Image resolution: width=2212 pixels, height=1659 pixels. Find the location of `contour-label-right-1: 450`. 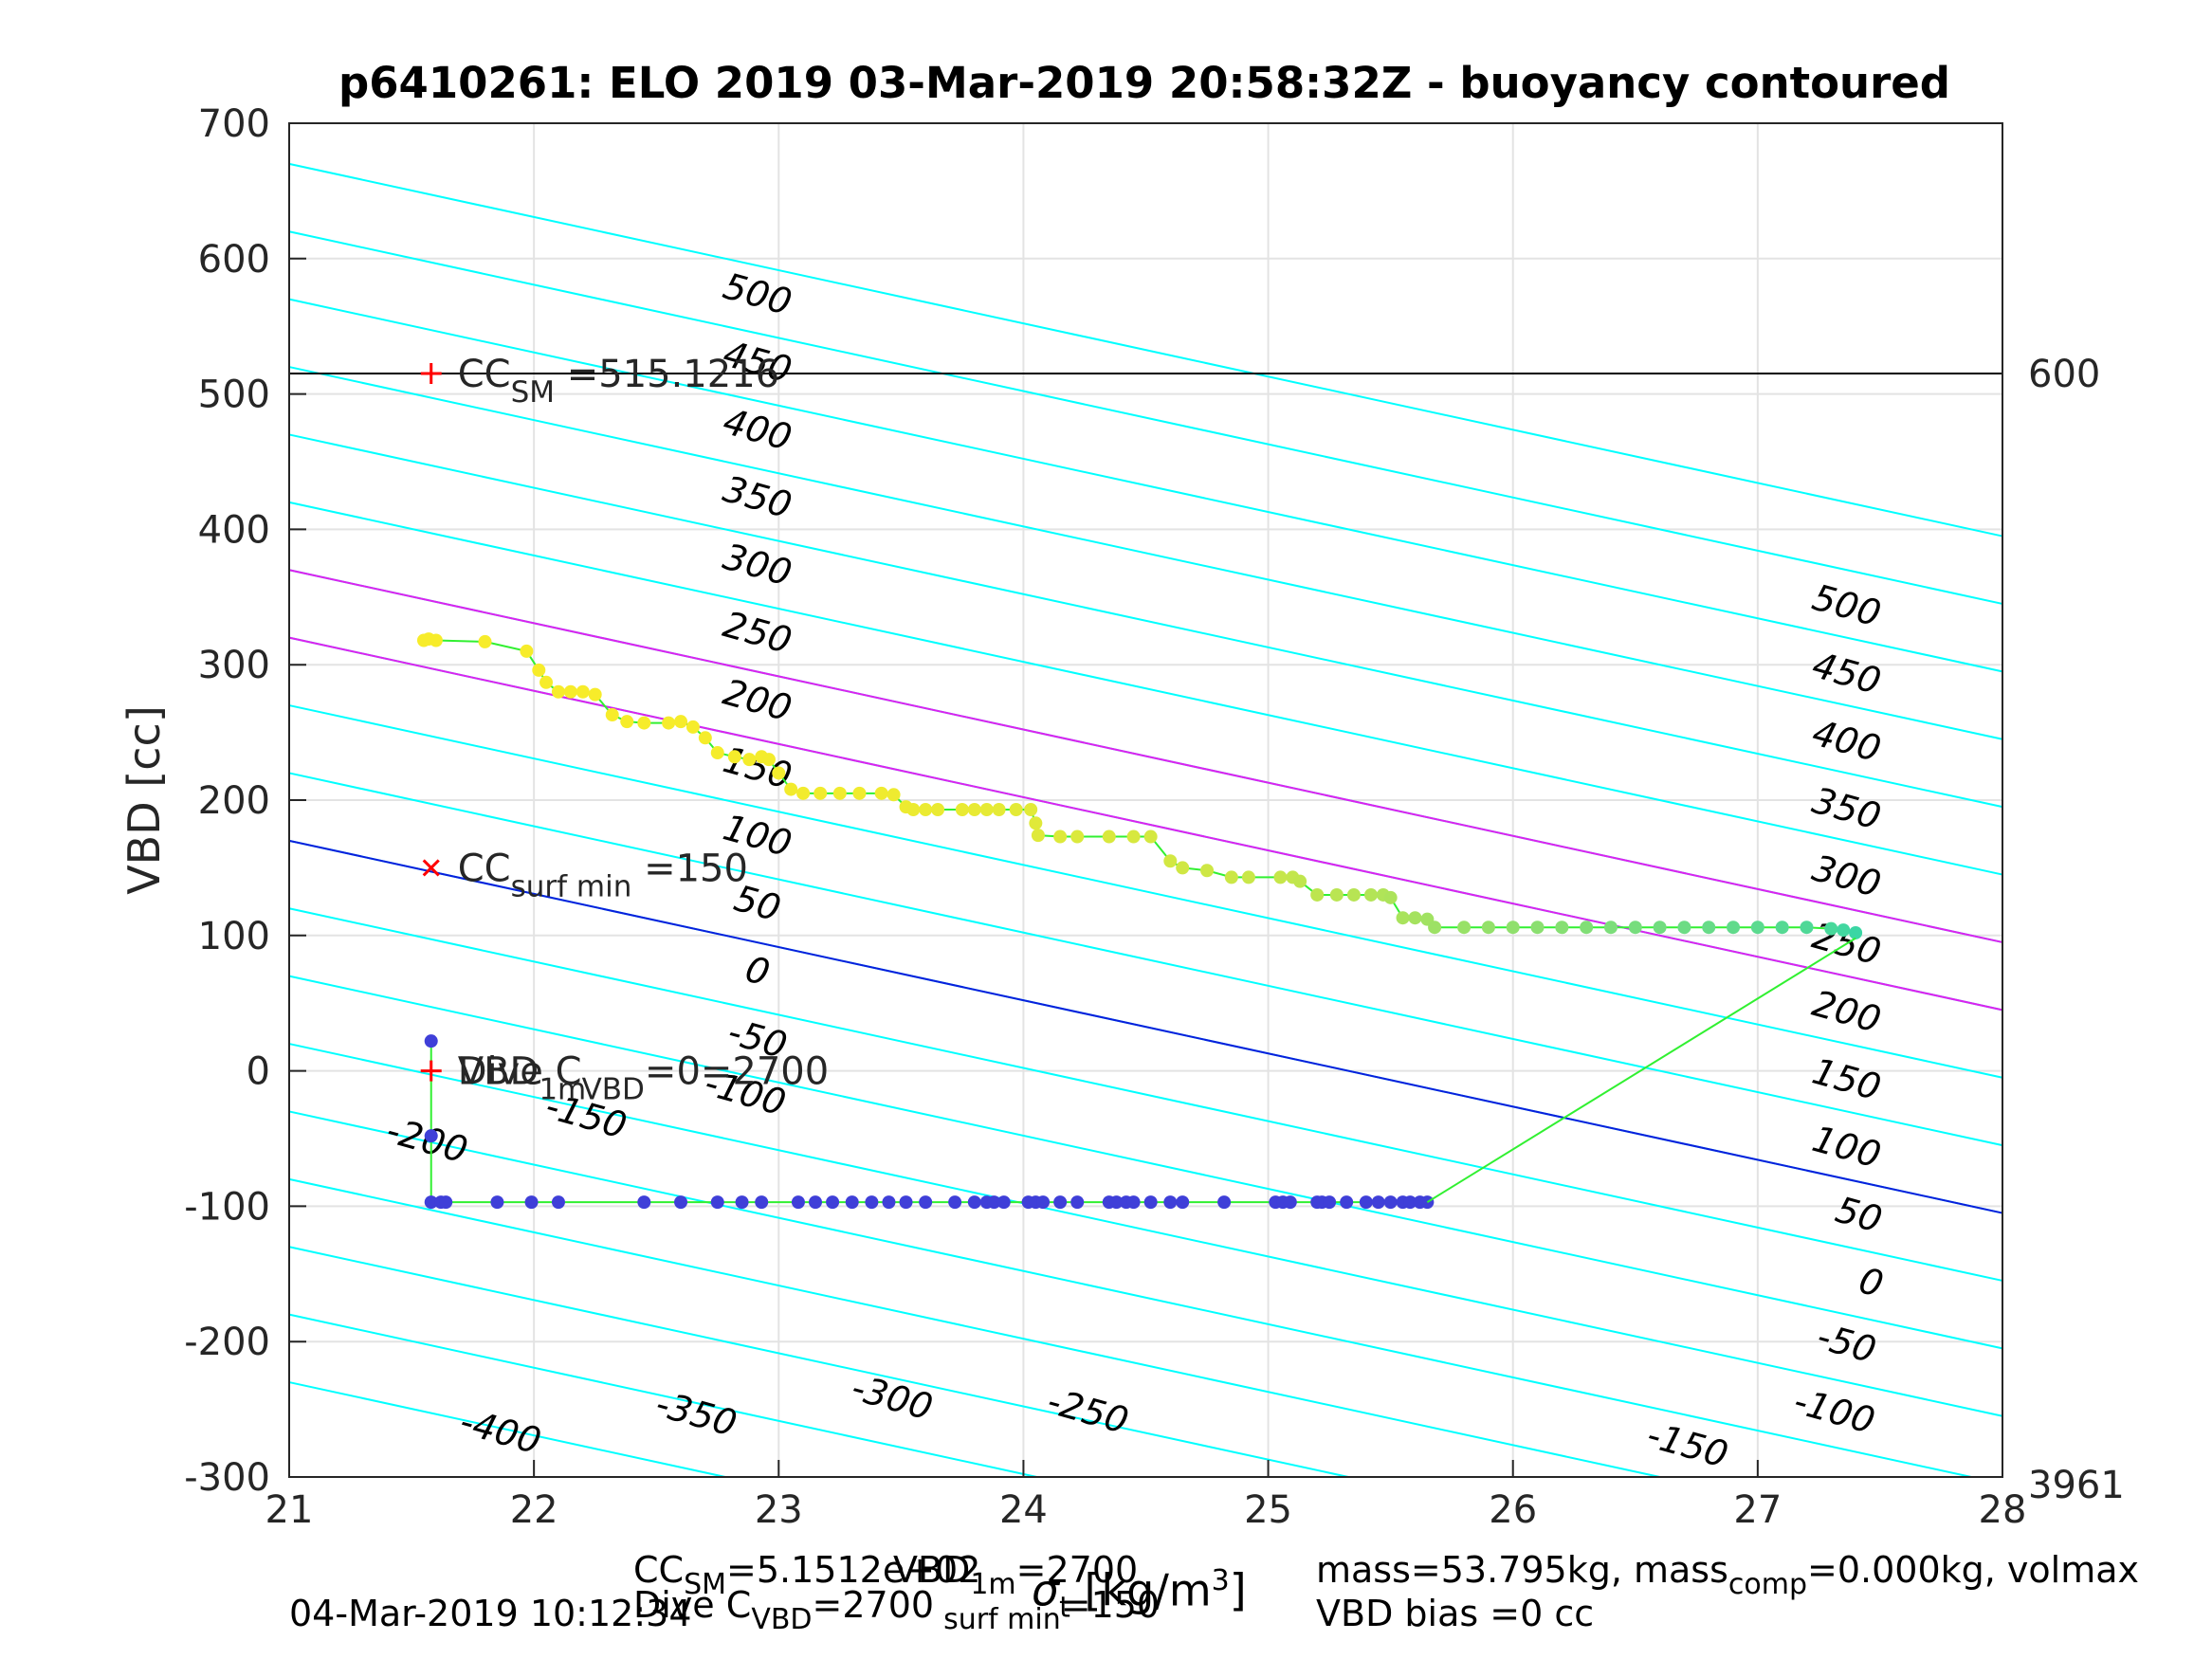

contour-label-right-1: 450 is located at coordinates (1847, 673).